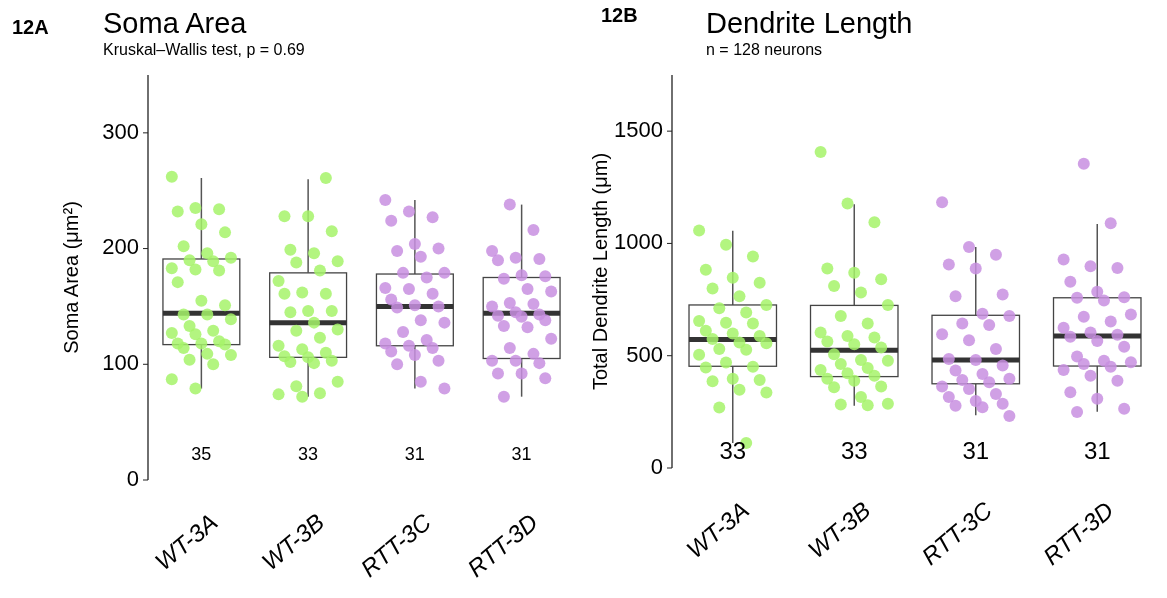 The image size is (1167, 598). Describe the element at coordinates (175, 23) in the screenshot. I see `chart-title: Soma Area` at that location.